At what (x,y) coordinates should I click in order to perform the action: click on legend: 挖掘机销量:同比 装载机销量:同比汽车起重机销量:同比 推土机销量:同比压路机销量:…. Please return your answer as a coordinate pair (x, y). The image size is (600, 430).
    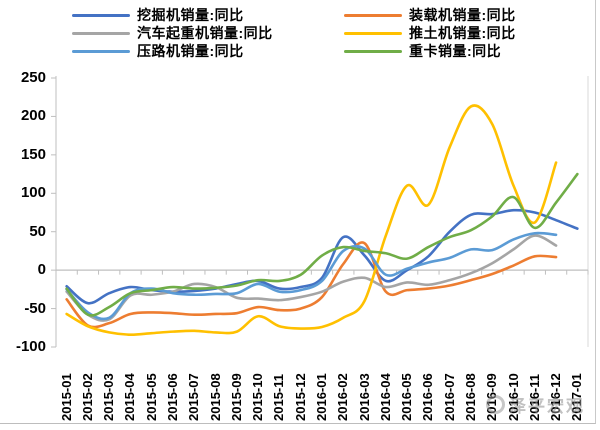
    Looking at the image, I should click on (333, 33).